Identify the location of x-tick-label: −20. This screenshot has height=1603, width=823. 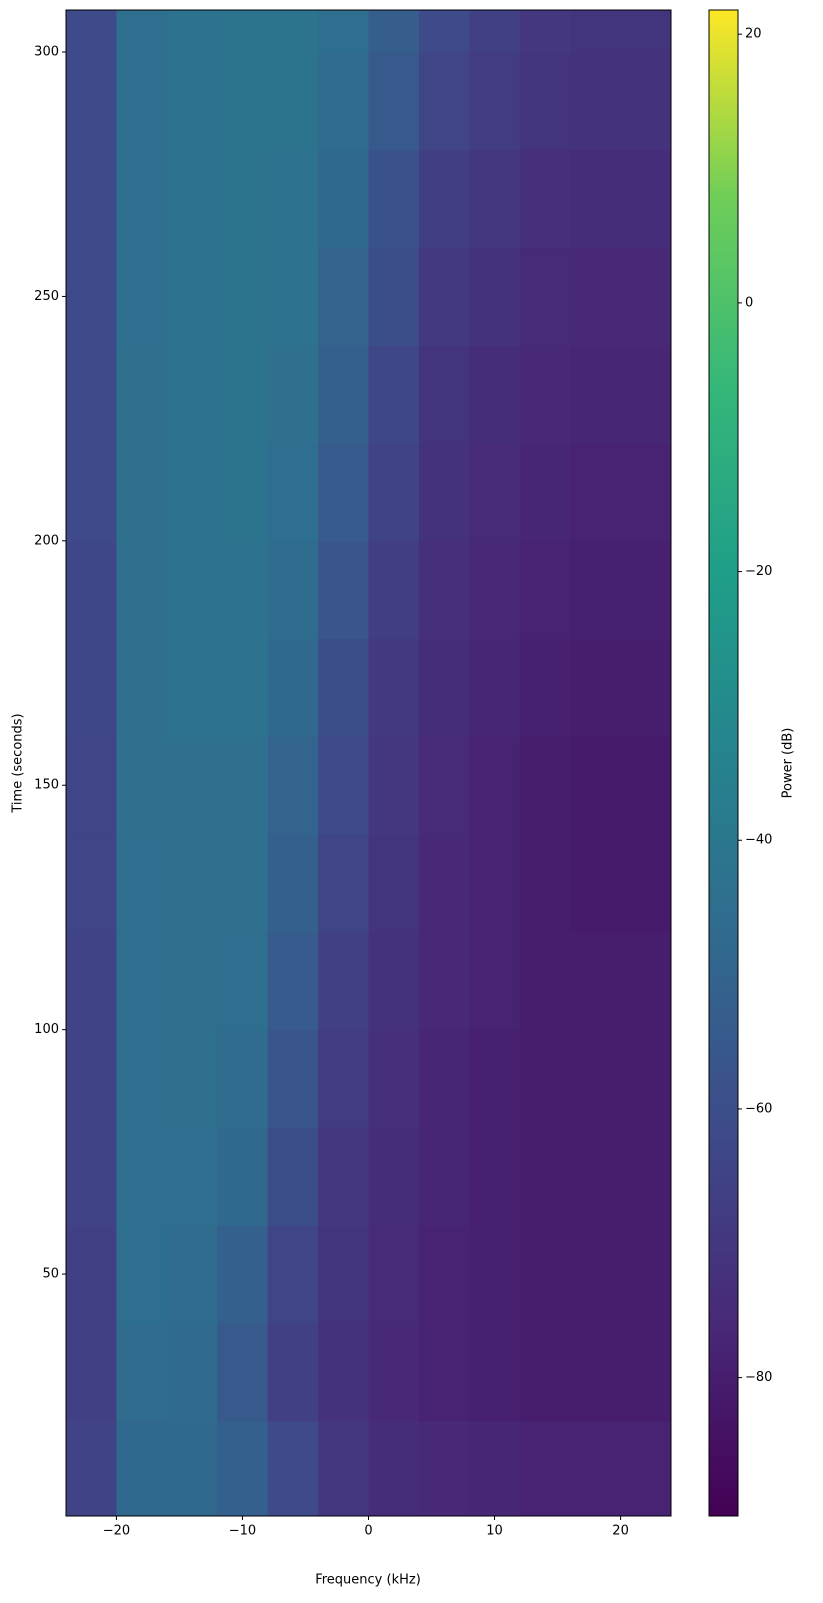
(116, 1531).